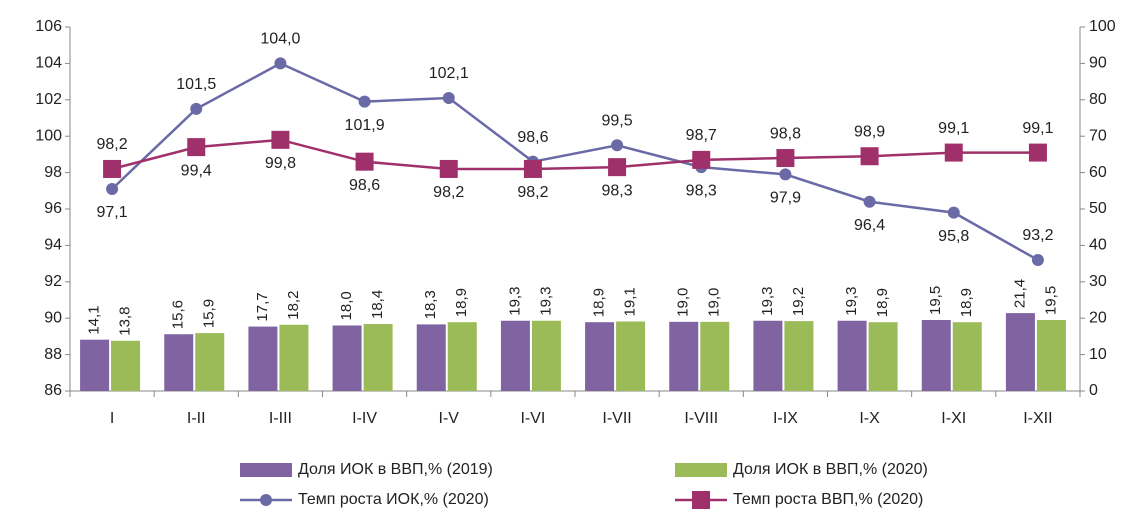  Describe the element at coordinates (377, 304) in the screenshot. I see `bar-label: 18,4` at that location.